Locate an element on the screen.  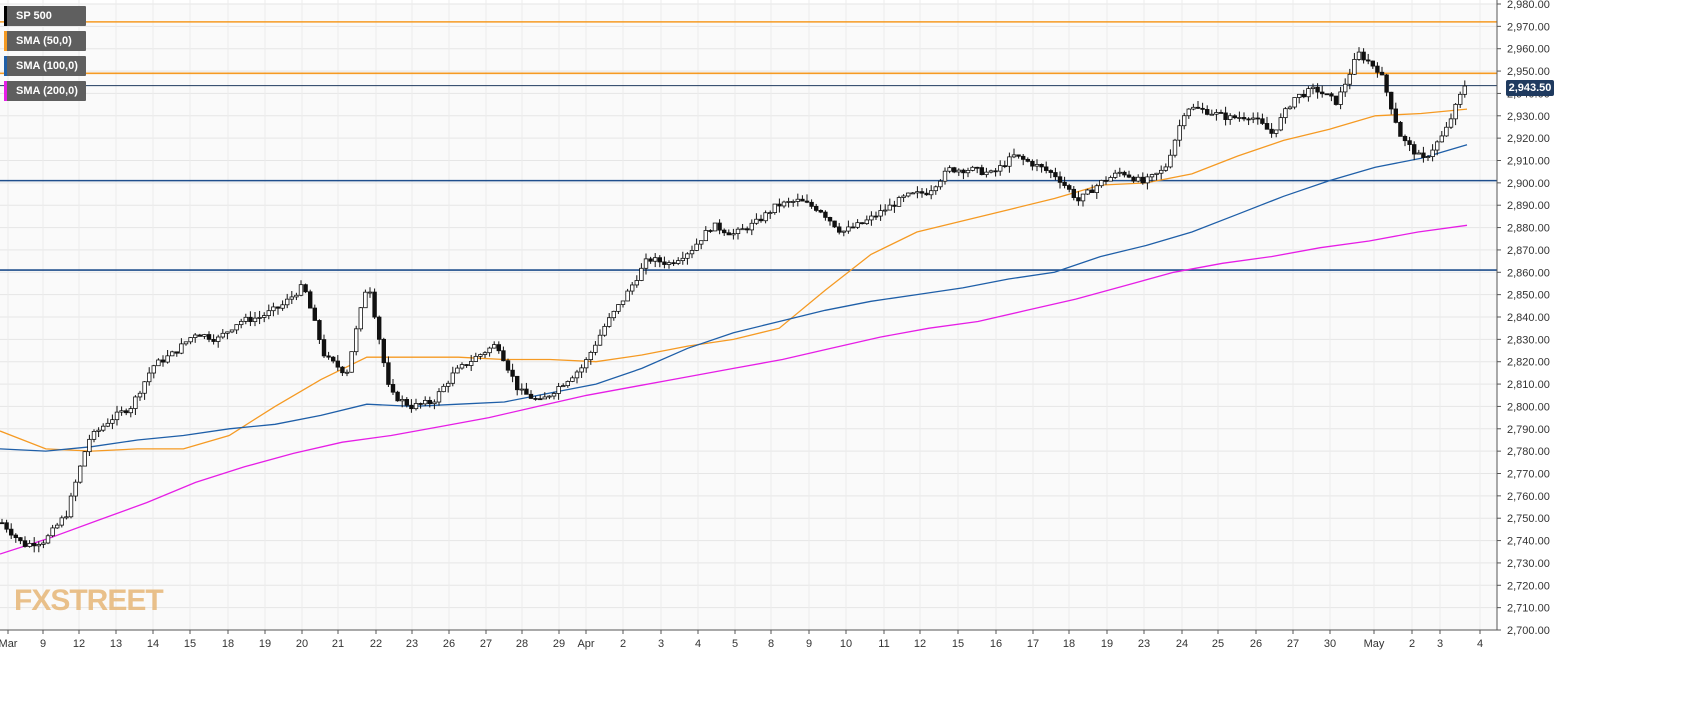
x-tick-label: 18 is located at coordinates (1069, 644).